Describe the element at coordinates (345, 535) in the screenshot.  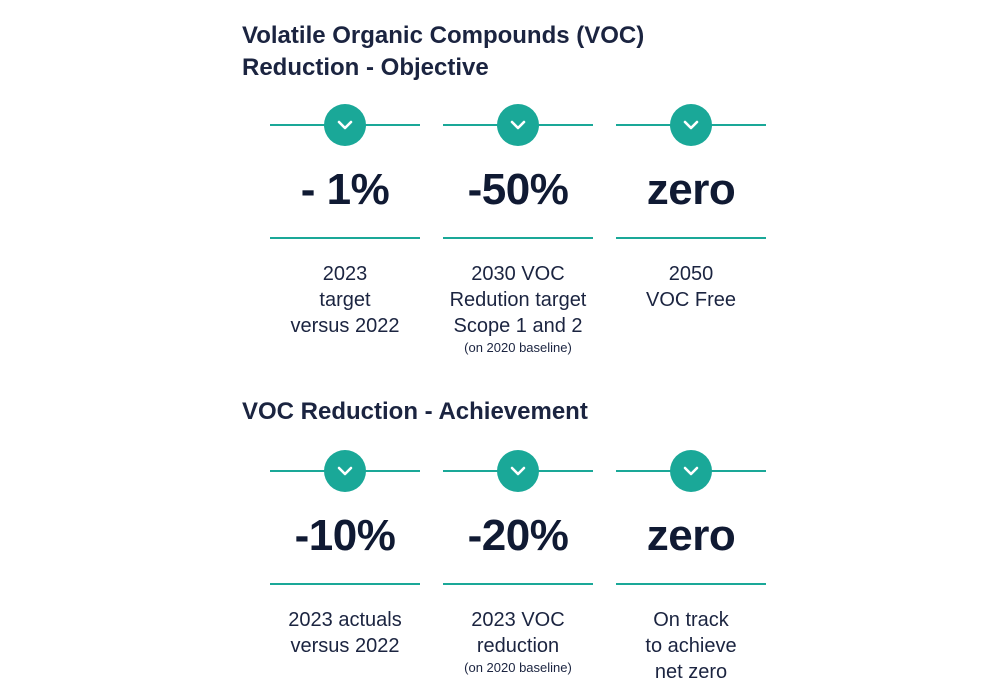
I see `achievement-value: -10%` at that location.